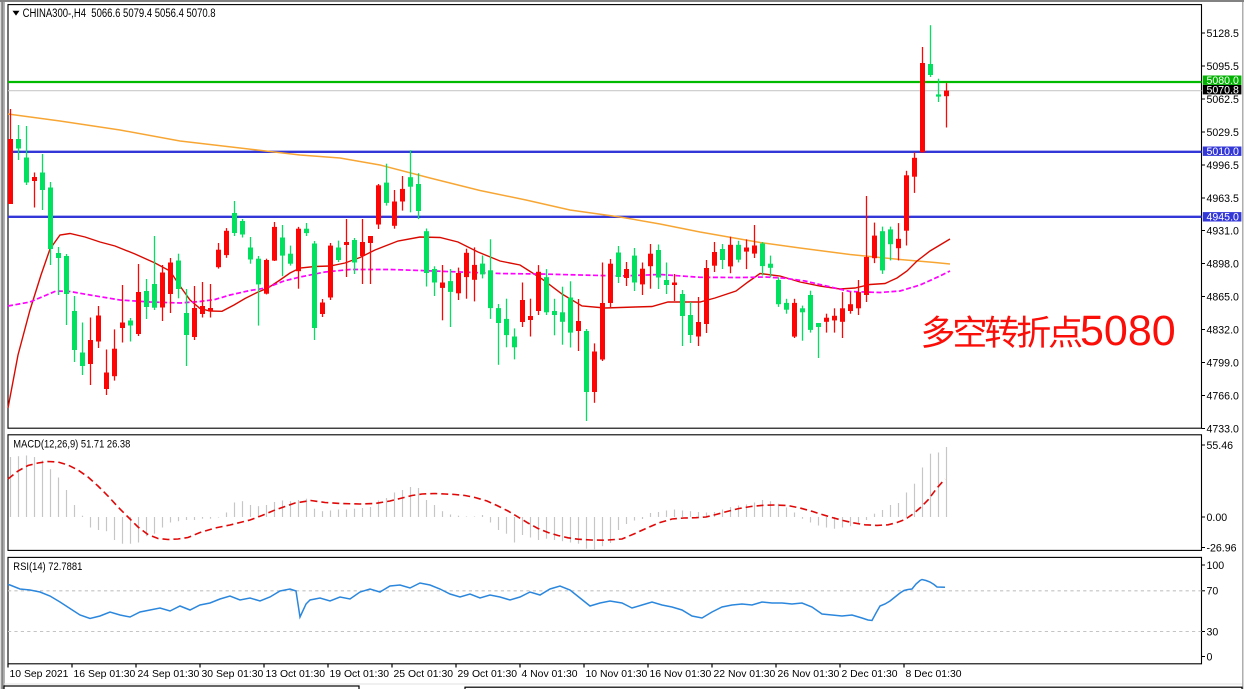  Describe the element at coordinates (745, 674) in the screenshot. I see `svg-text: 22 Nov 01:30` at that location.